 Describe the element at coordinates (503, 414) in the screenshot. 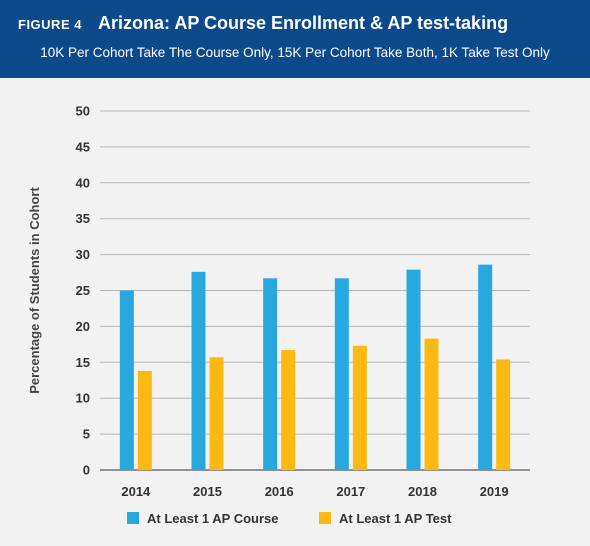

I see `bar-ap-test-2019` at that location.